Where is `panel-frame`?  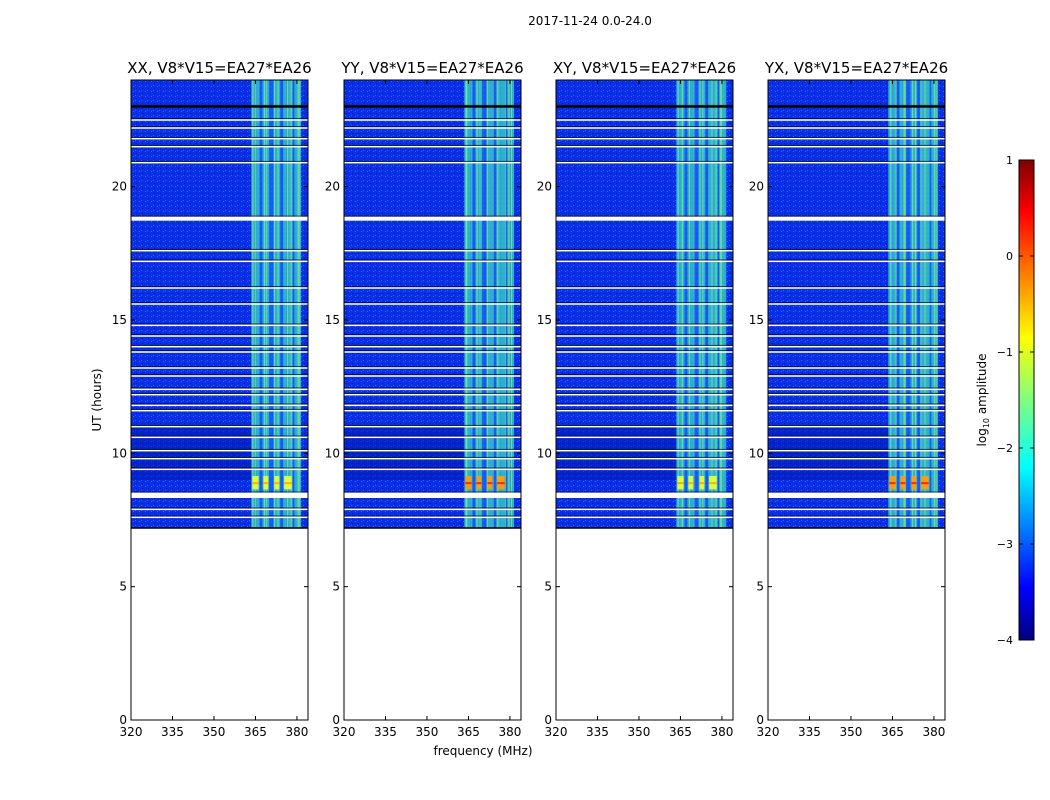 panel-frame is located at coordinates (856, 400).